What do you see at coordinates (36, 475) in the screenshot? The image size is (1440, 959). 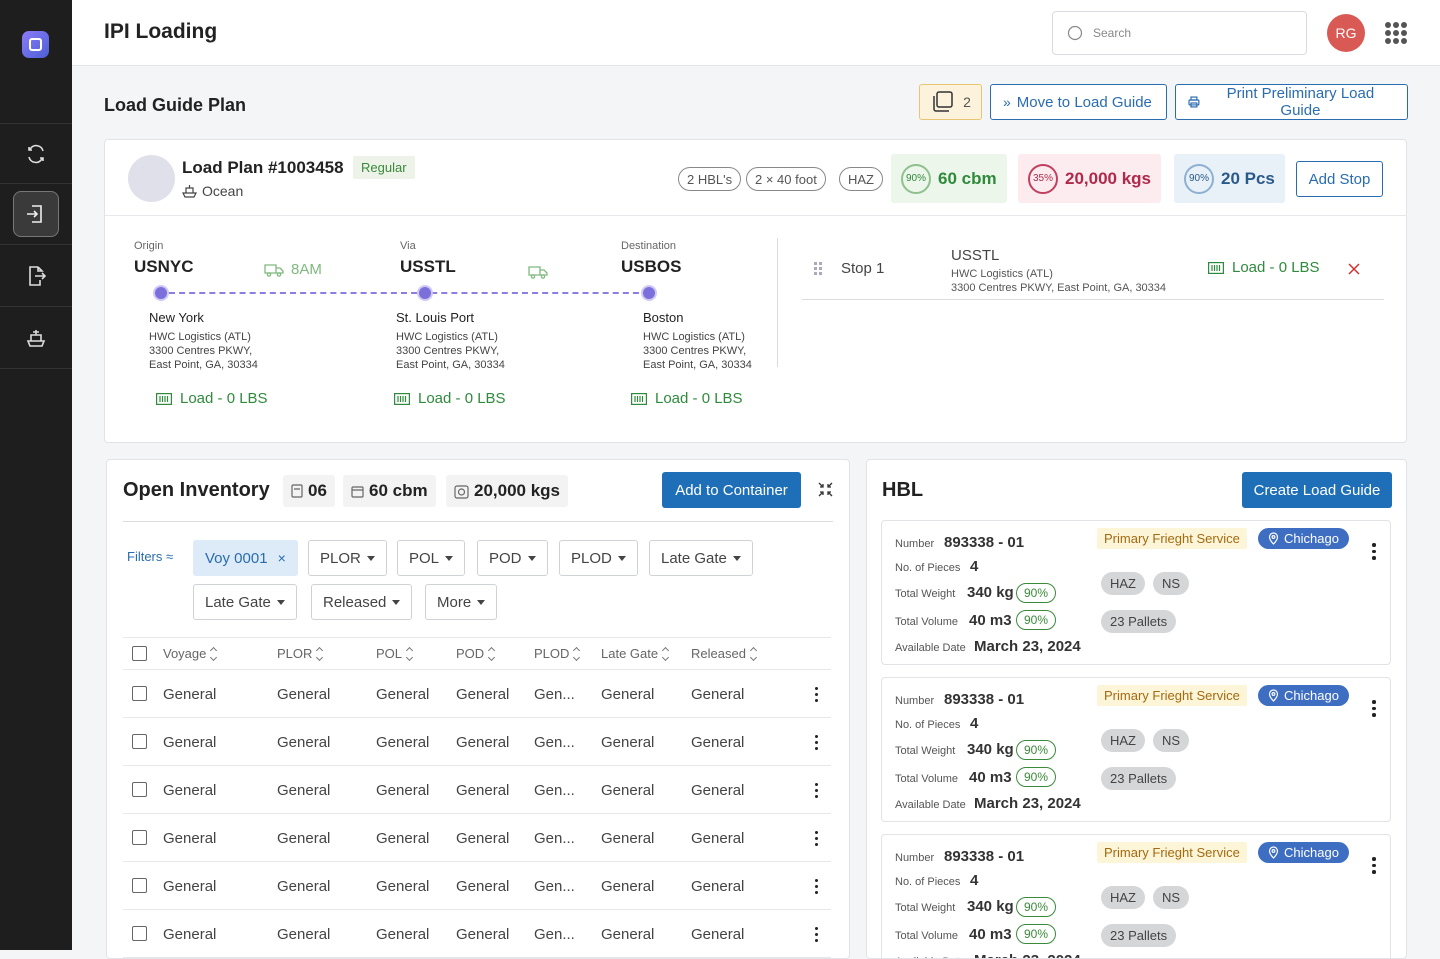 I see `sidebar` at bounding box center [36, 475].